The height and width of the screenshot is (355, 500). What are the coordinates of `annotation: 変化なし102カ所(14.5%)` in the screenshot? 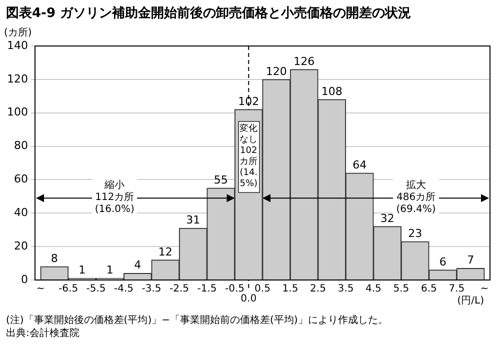 It's located at (249, 156).